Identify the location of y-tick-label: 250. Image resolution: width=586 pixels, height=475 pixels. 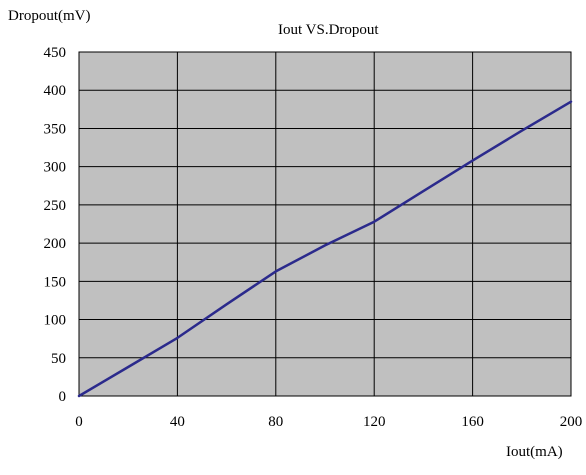
(55, 206).